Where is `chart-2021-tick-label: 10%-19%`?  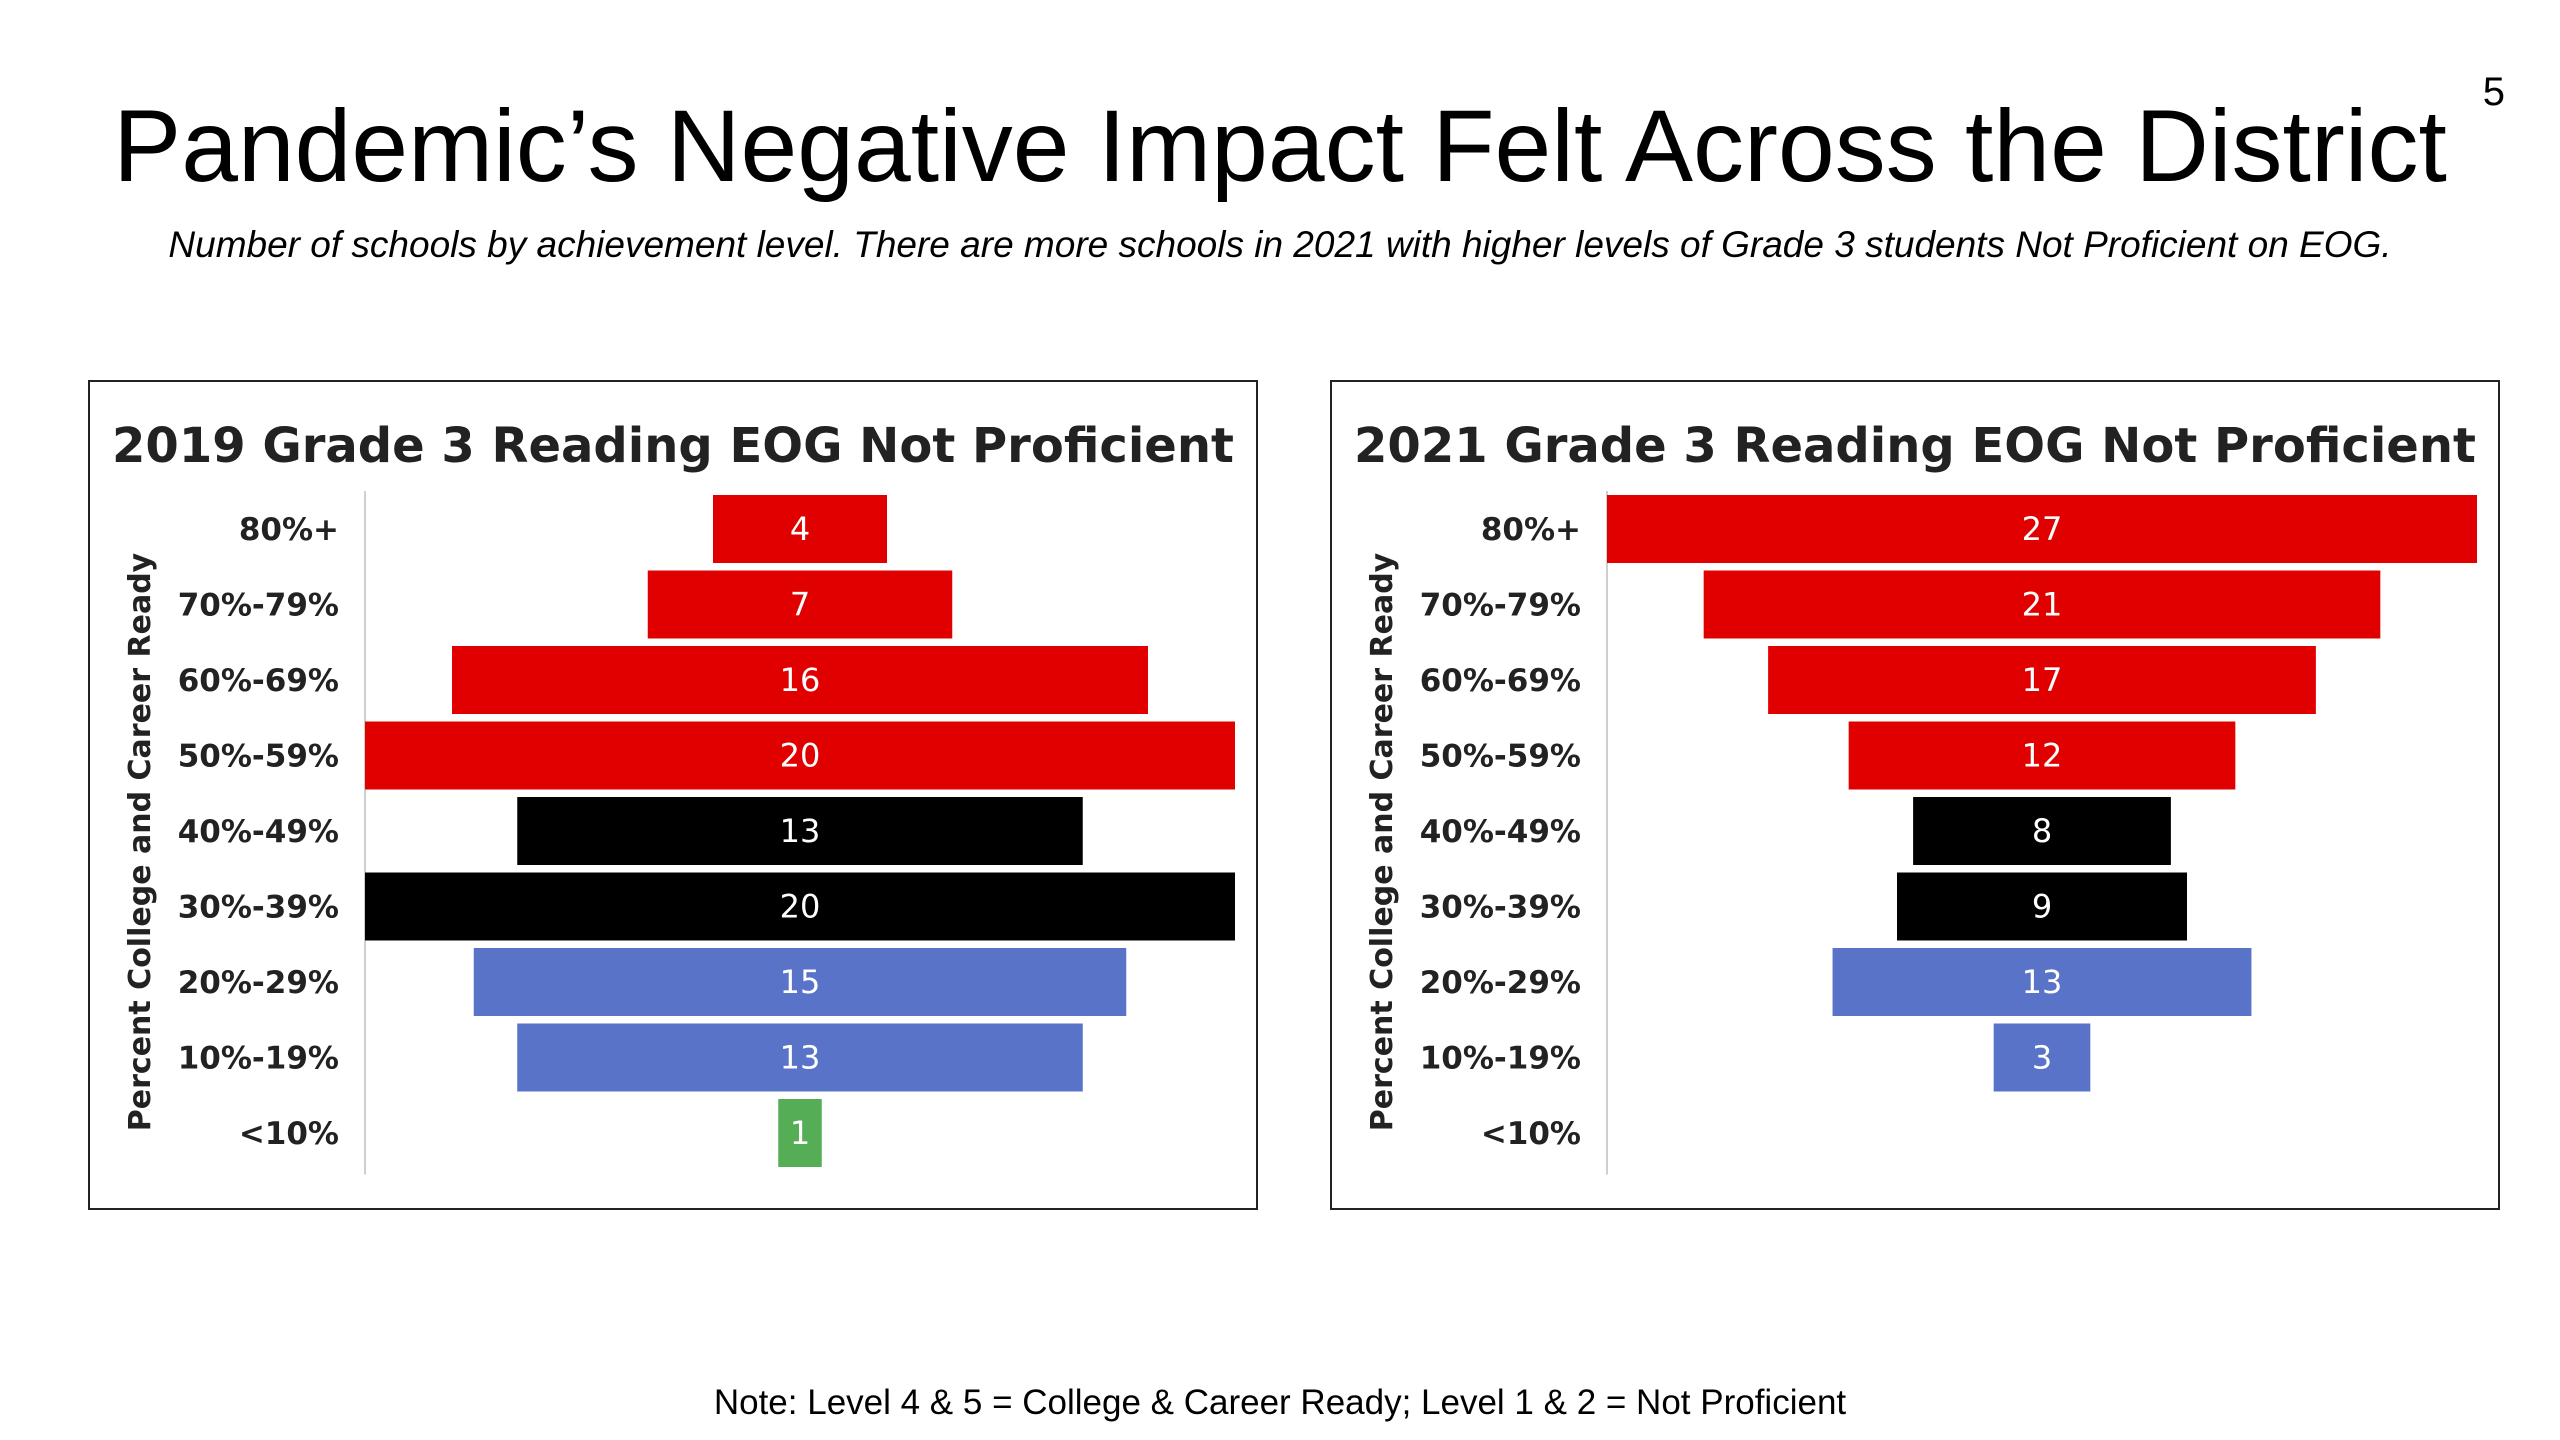 chart-2021-tick-label: 10%-19% is located at coordinates (1500, 1059).